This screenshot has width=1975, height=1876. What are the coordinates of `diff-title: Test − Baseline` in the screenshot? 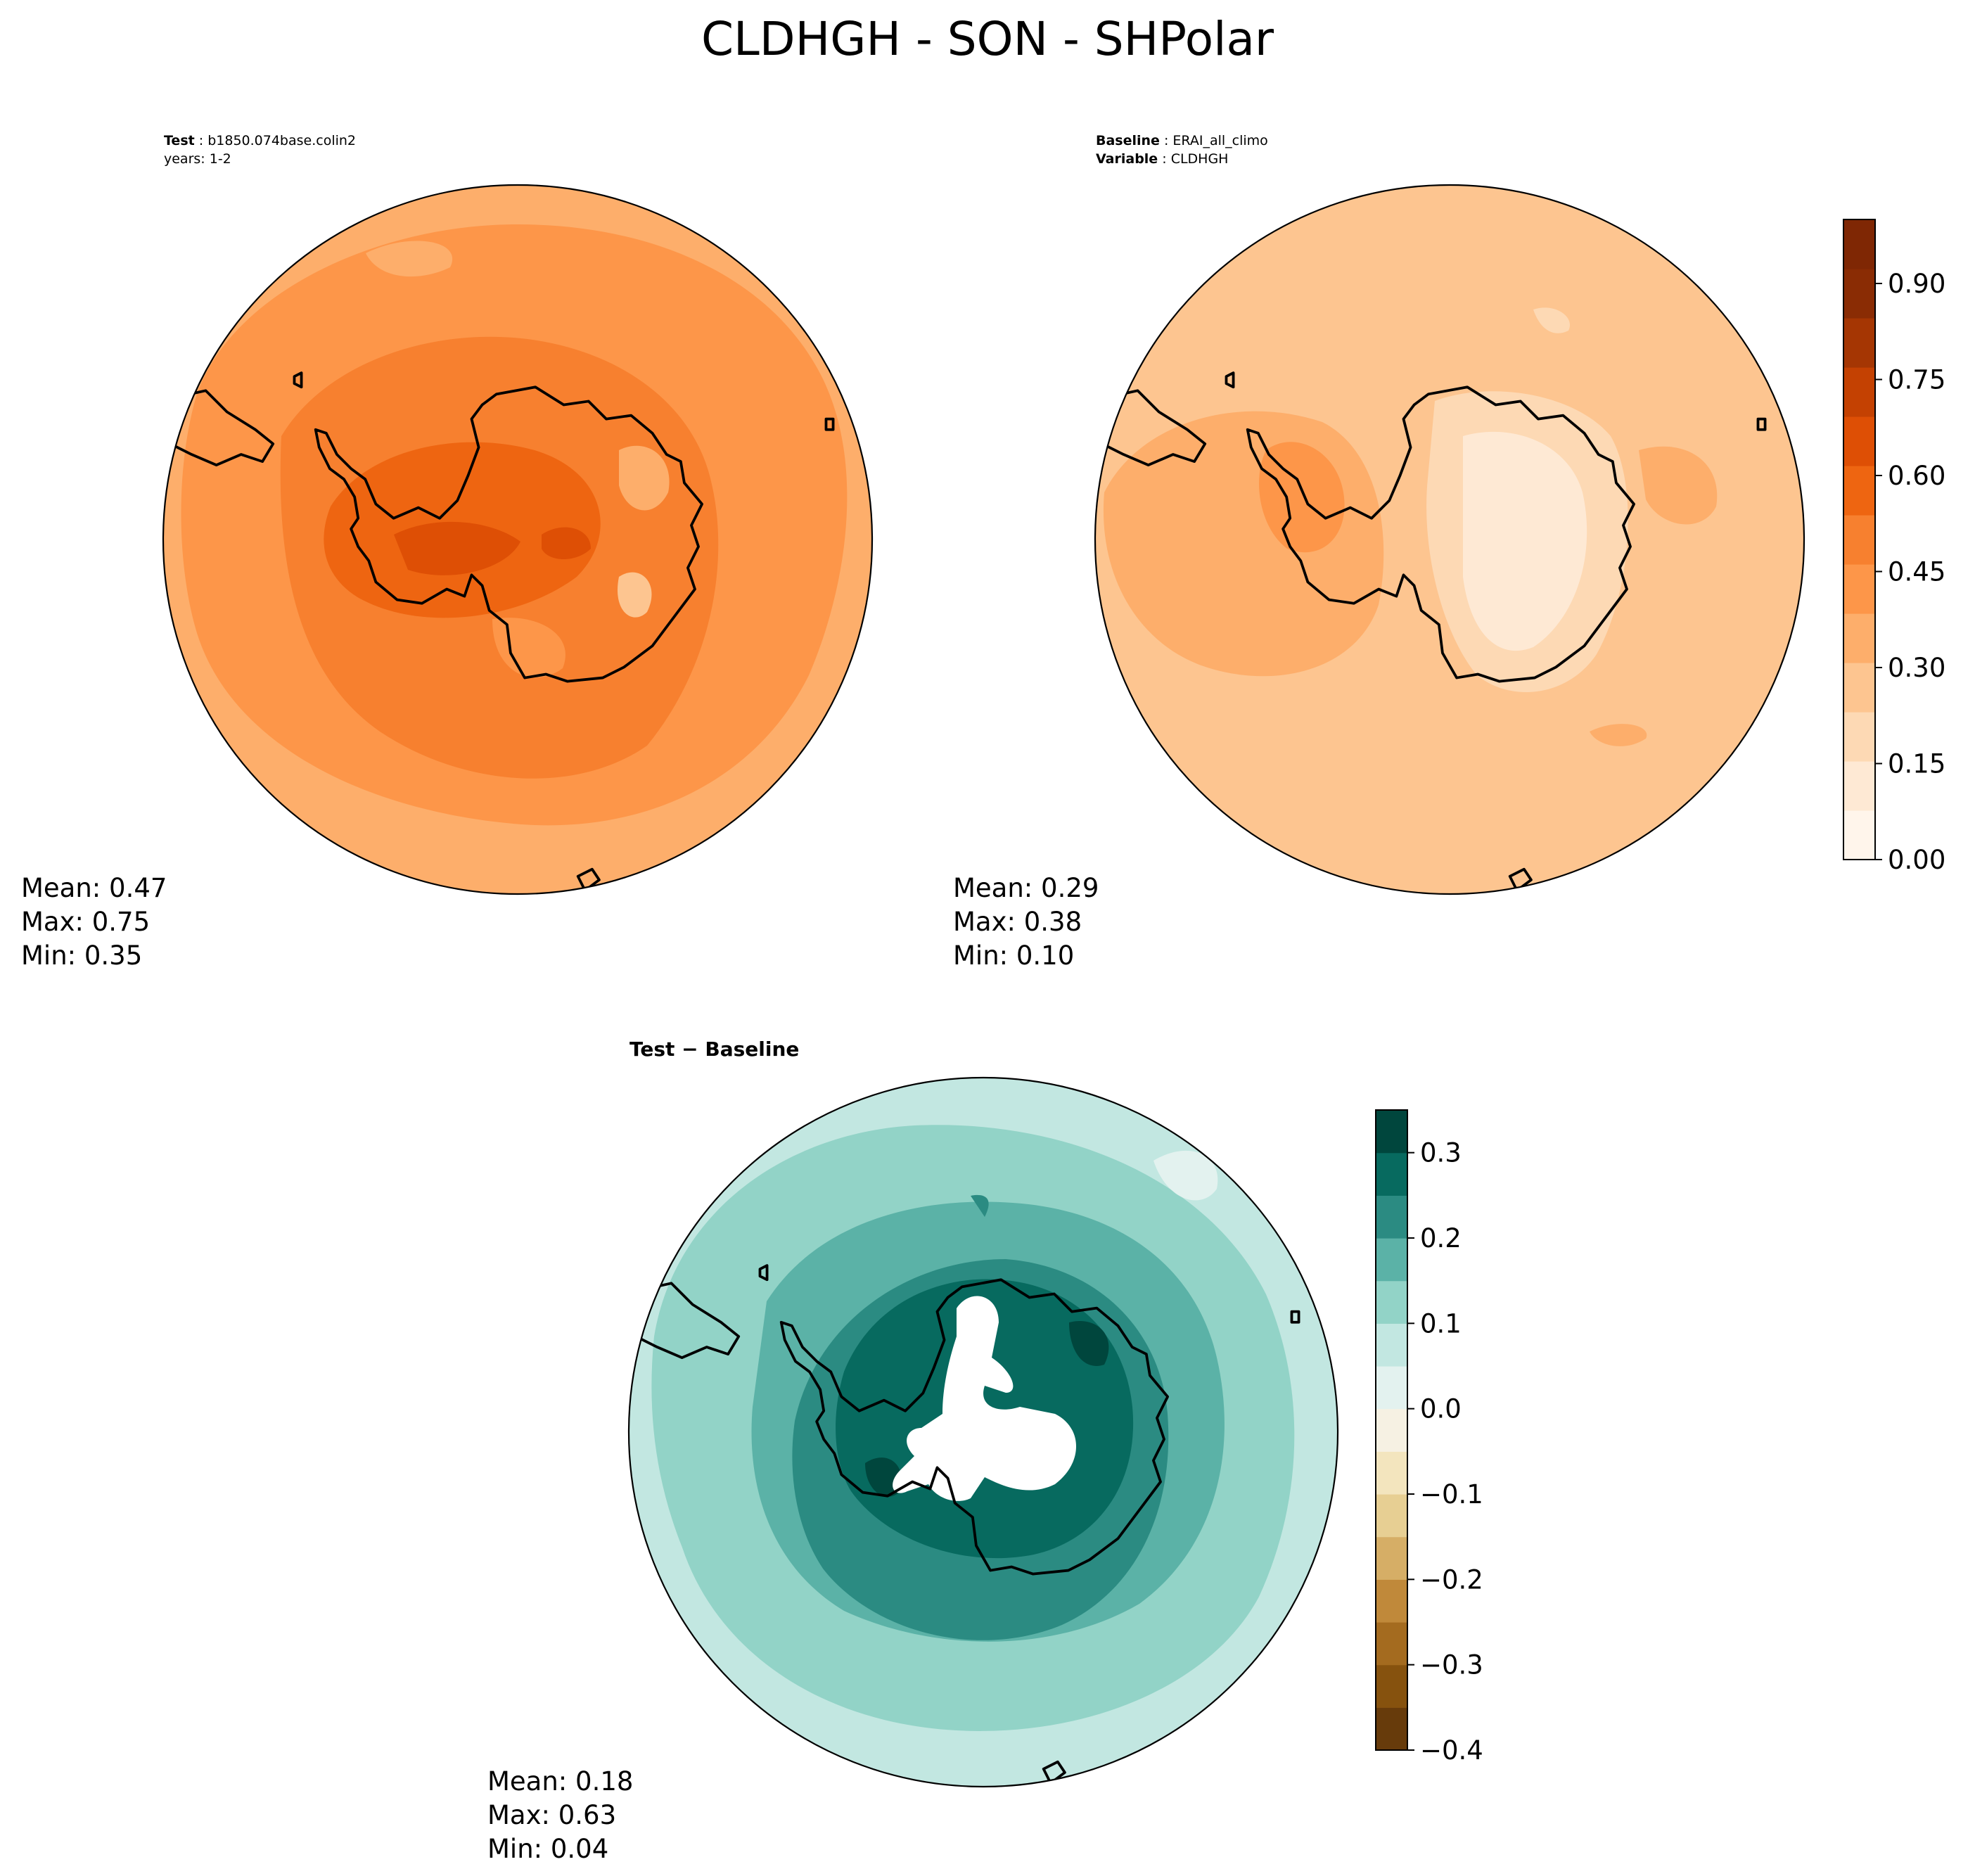 It's located at (714, 1049).